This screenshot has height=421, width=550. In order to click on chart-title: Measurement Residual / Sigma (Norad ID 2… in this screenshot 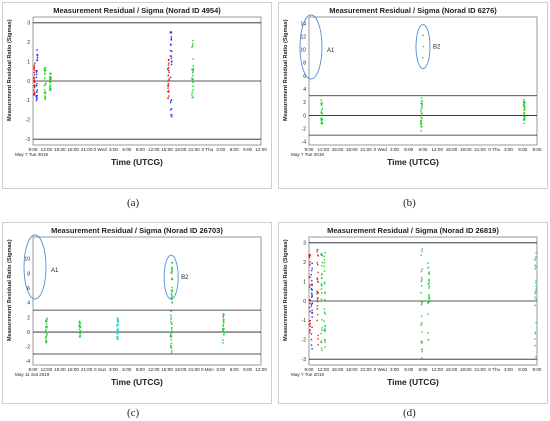, I will do `click(137, 230)`.